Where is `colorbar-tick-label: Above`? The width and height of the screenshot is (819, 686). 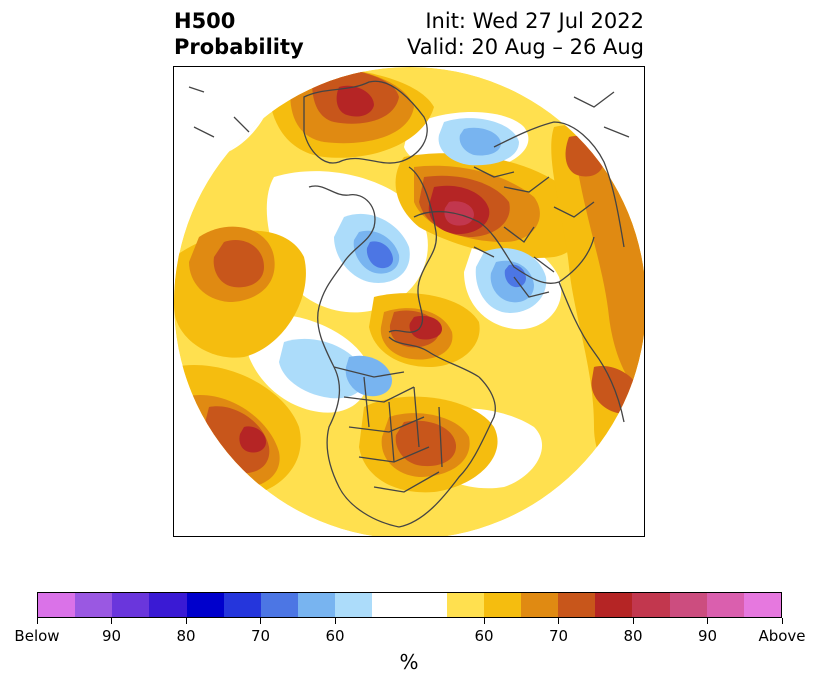 colorbar-tick-label: Above is located at coordinates (782, 636).